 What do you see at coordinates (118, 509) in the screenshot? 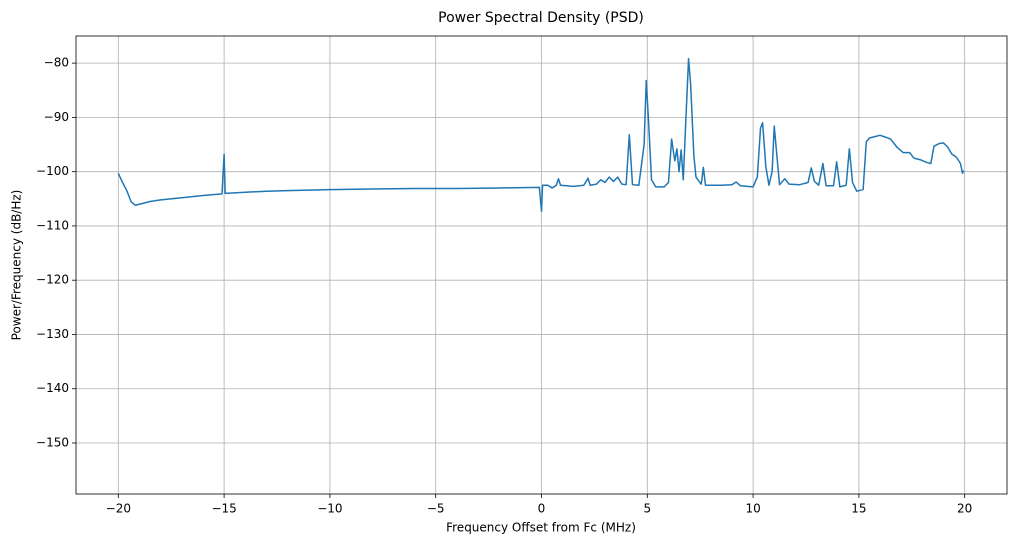
I see `x-tick-label: −20` at bounding box center [118, 509].